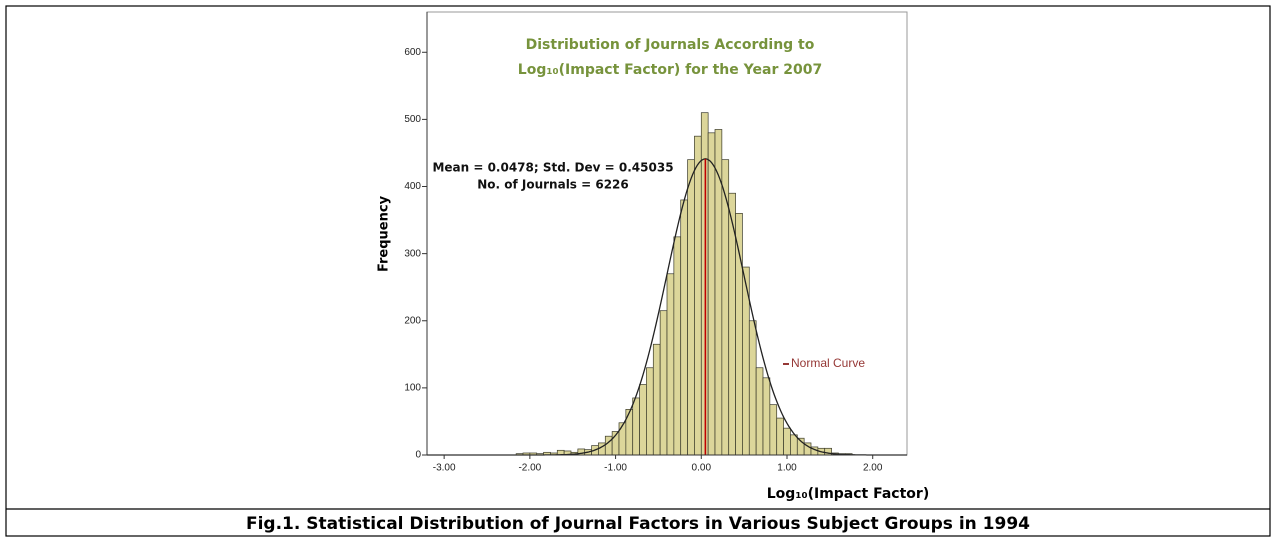  Describe the element at coordinates (384, 233) in the screenshot. I see `y-axis-label: Frequency` at that location.